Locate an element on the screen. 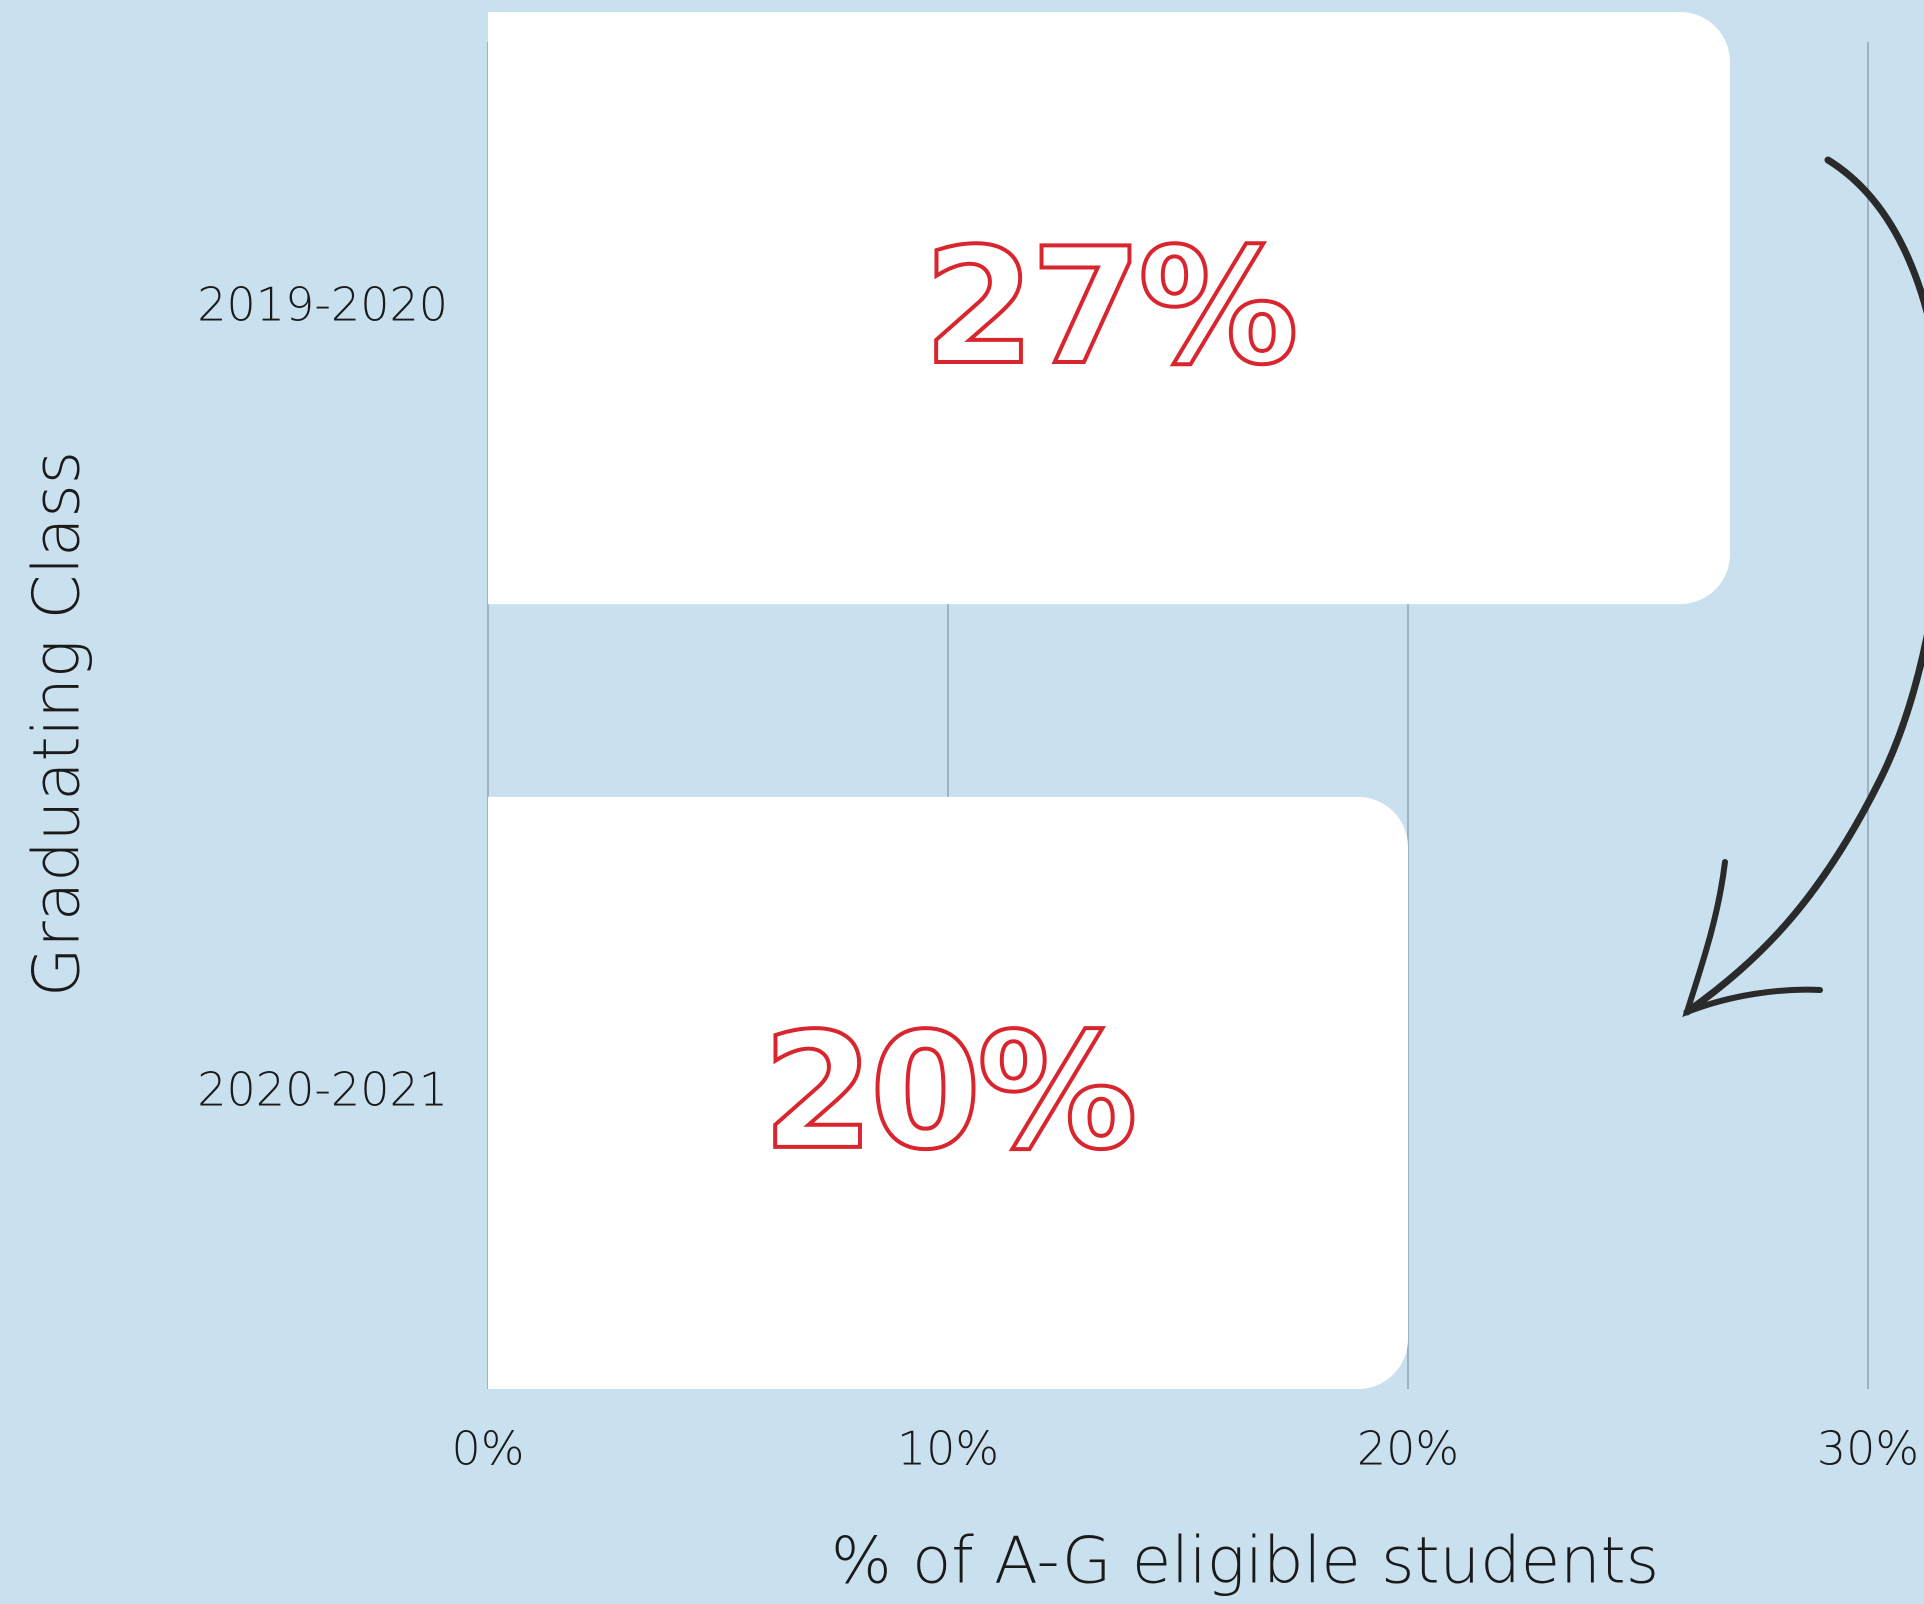  category-label: 2019-2020 is located at coordinates (322, 305).